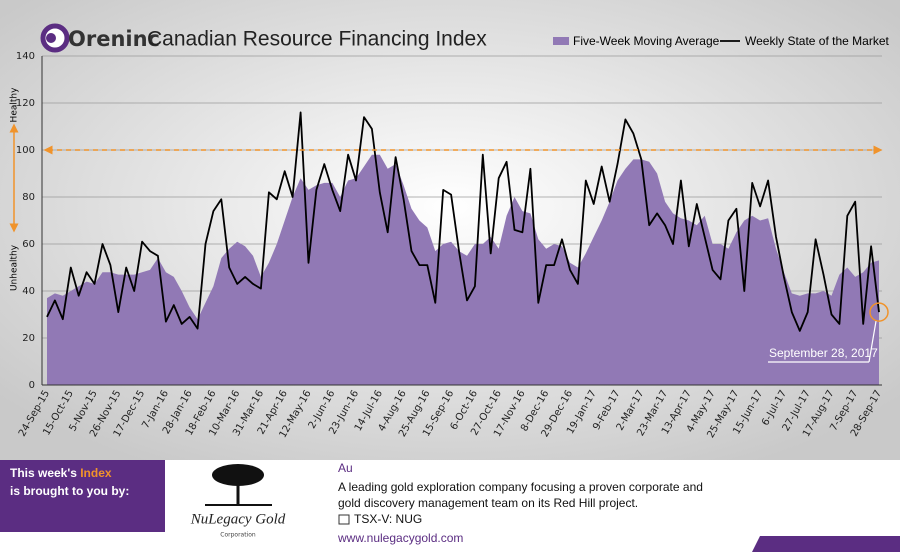  I want to click on axis-note-top: Healthy, so click(15, 105).